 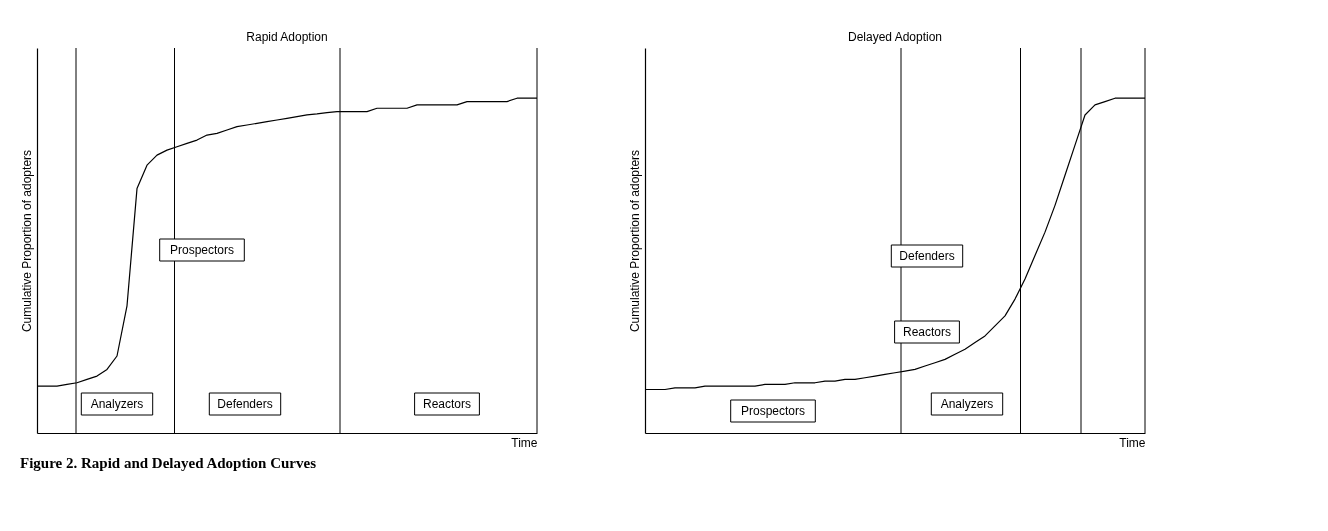 I want to click on caption: Figure 2. Rapid and Delayed Adoption Curves, so click(x=168, y=463).